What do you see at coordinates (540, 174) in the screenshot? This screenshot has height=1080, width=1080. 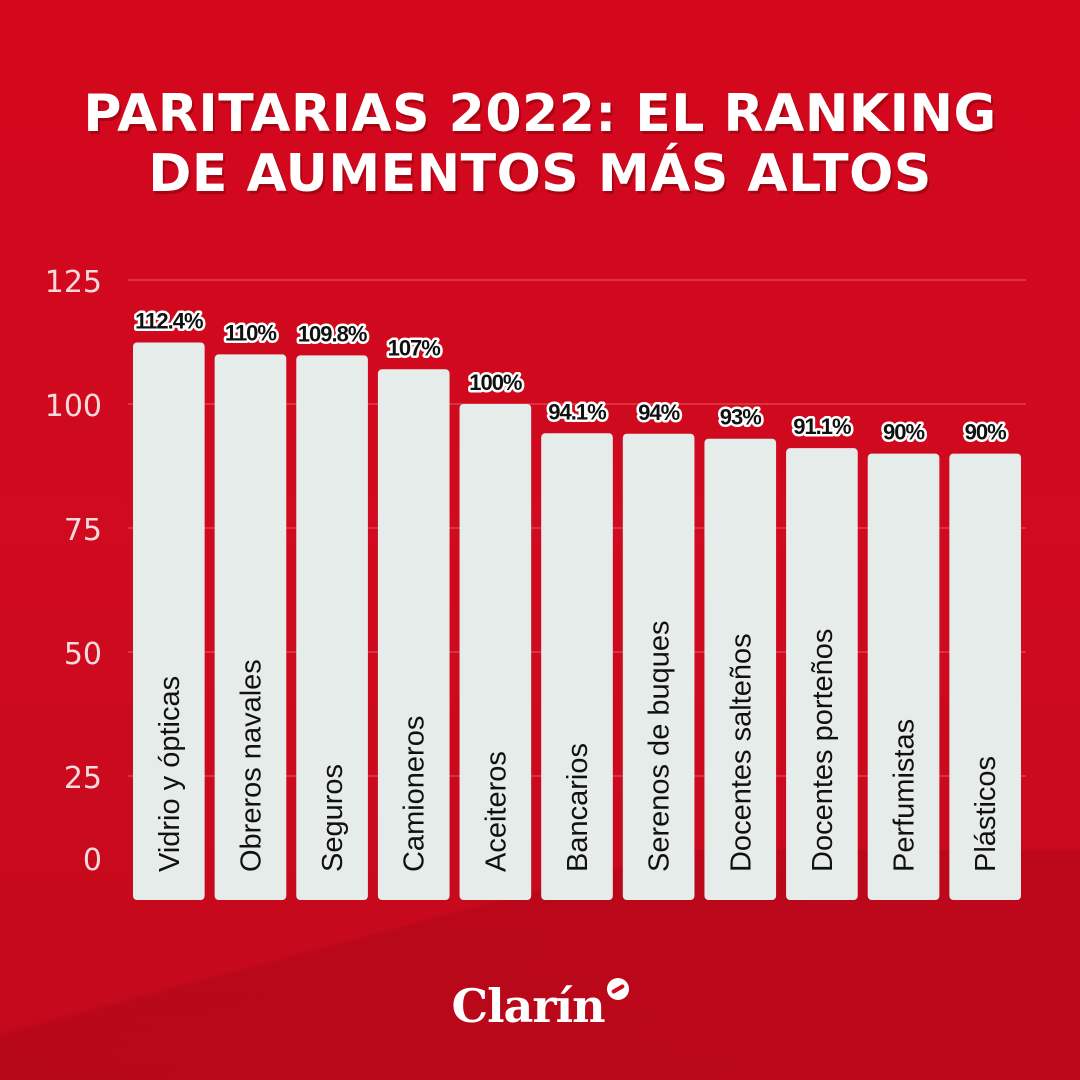 I see `title-line-2: DE AUMENTOS MÁS ALTOS` at bounding box center [540, 174].